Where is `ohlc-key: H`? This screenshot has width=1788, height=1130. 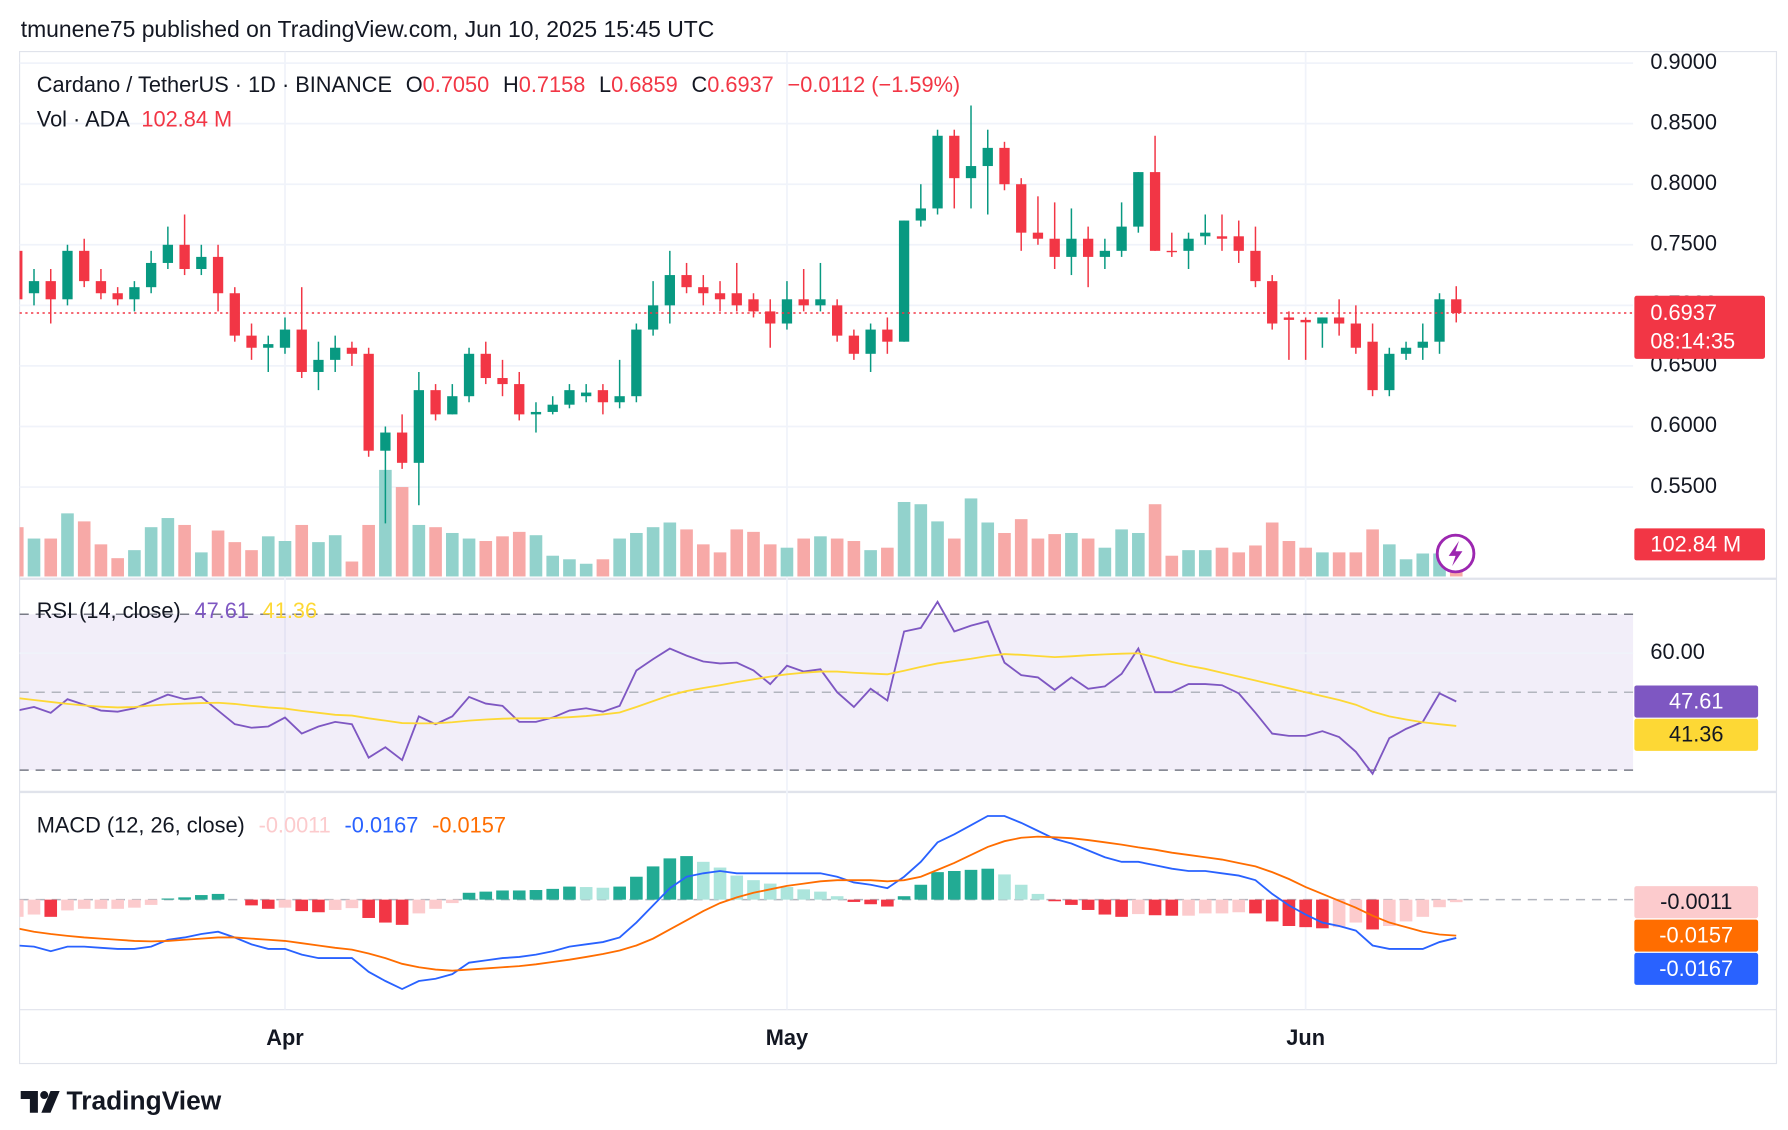 ohlc-key: H is located at coordinates (511, 84).